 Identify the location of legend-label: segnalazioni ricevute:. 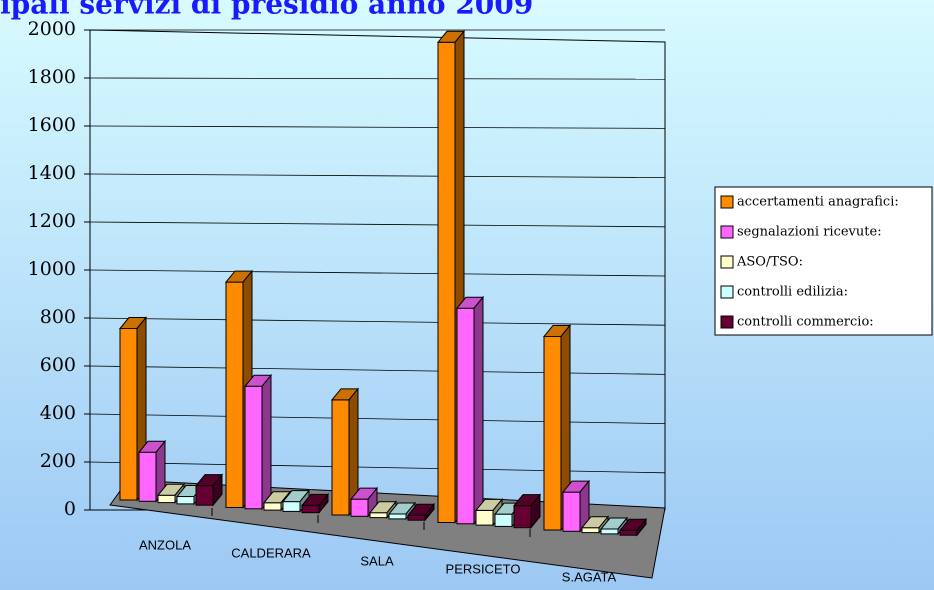
(809, 232).